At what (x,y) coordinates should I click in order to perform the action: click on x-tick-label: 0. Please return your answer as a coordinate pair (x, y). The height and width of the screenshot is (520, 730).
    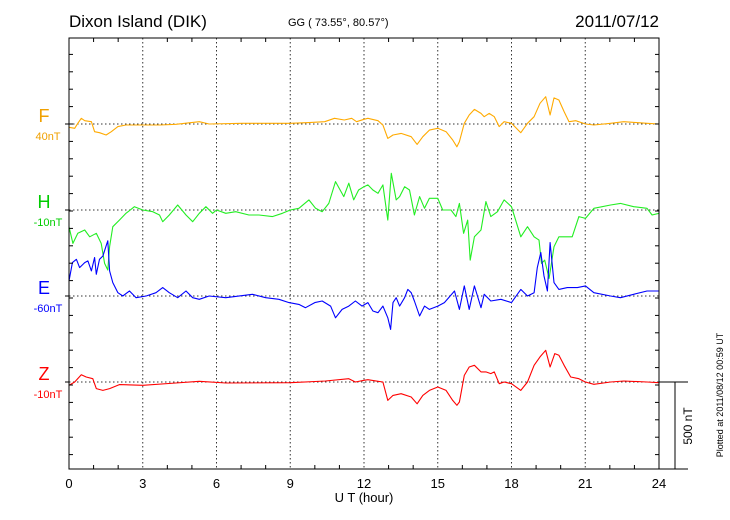
    Looking at the image, I should click on (68, 483).